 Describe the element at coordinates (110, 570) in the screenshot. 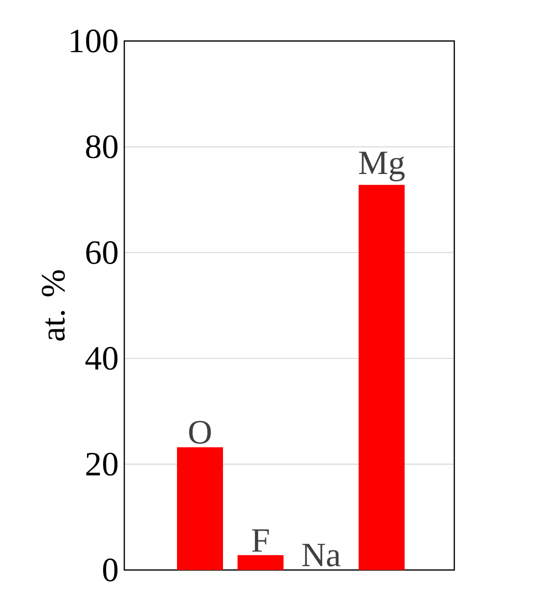

I see `y-tick-label: 0` at that location.